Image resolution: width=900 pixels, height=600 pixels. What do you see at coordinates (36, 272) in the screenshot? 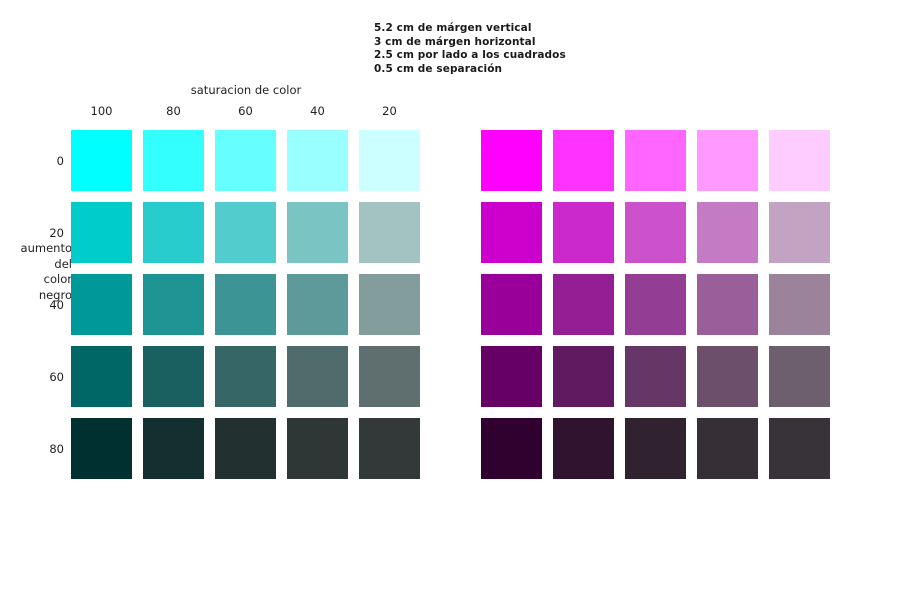
I see `black-axis-title: aumento del color negro` at bounding box center [36, 272].